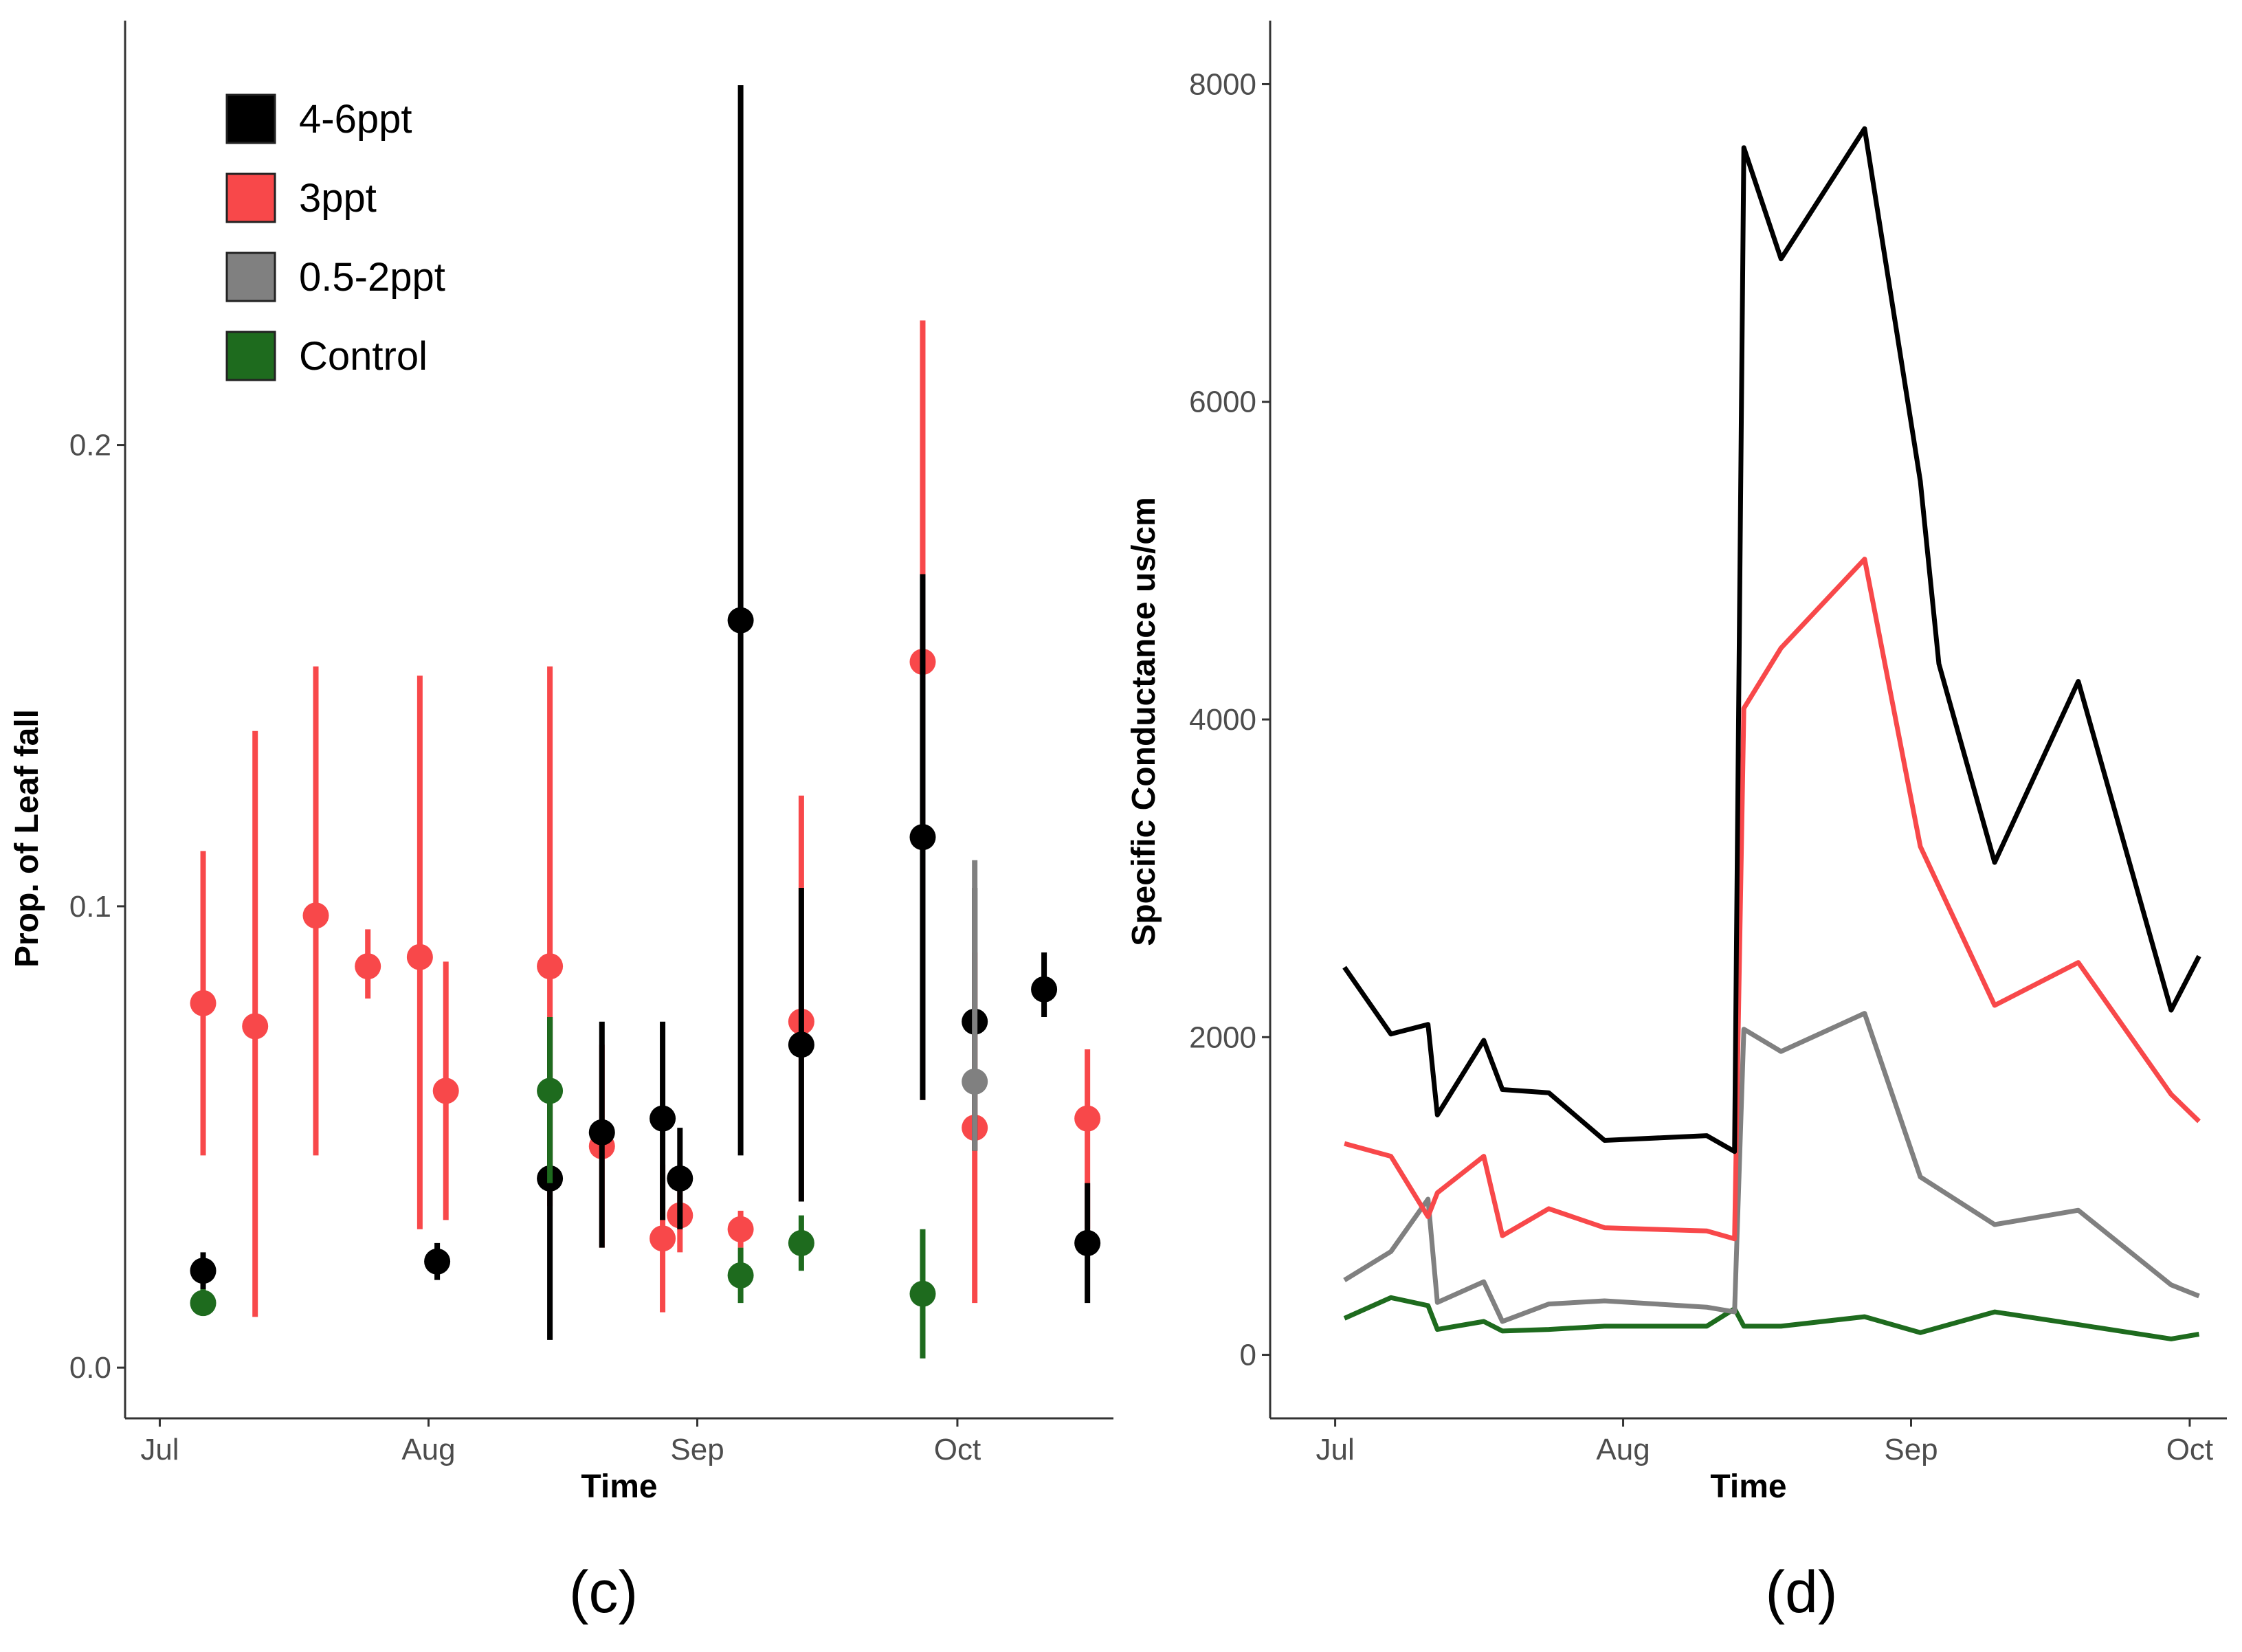 The height and width of the screenshot is (1652, 2242). What do you see at coordinates (1801, 1592) in the screenshot?
I see `panel-d-label: (d)` at bounding box center [1801, 1592].